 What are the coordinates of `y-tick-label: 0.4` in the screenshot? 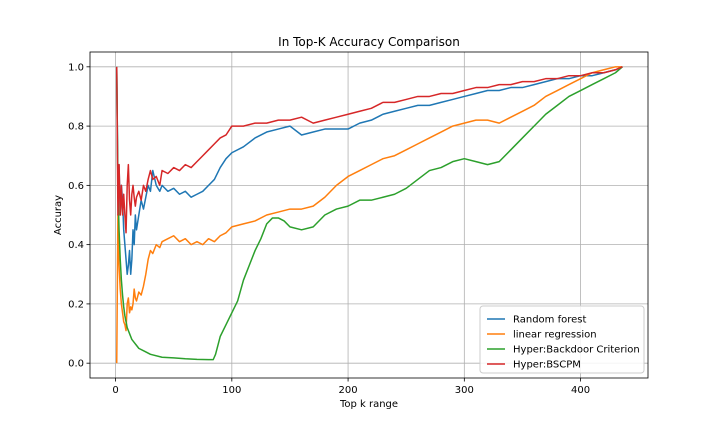 It's located at (76, 245).